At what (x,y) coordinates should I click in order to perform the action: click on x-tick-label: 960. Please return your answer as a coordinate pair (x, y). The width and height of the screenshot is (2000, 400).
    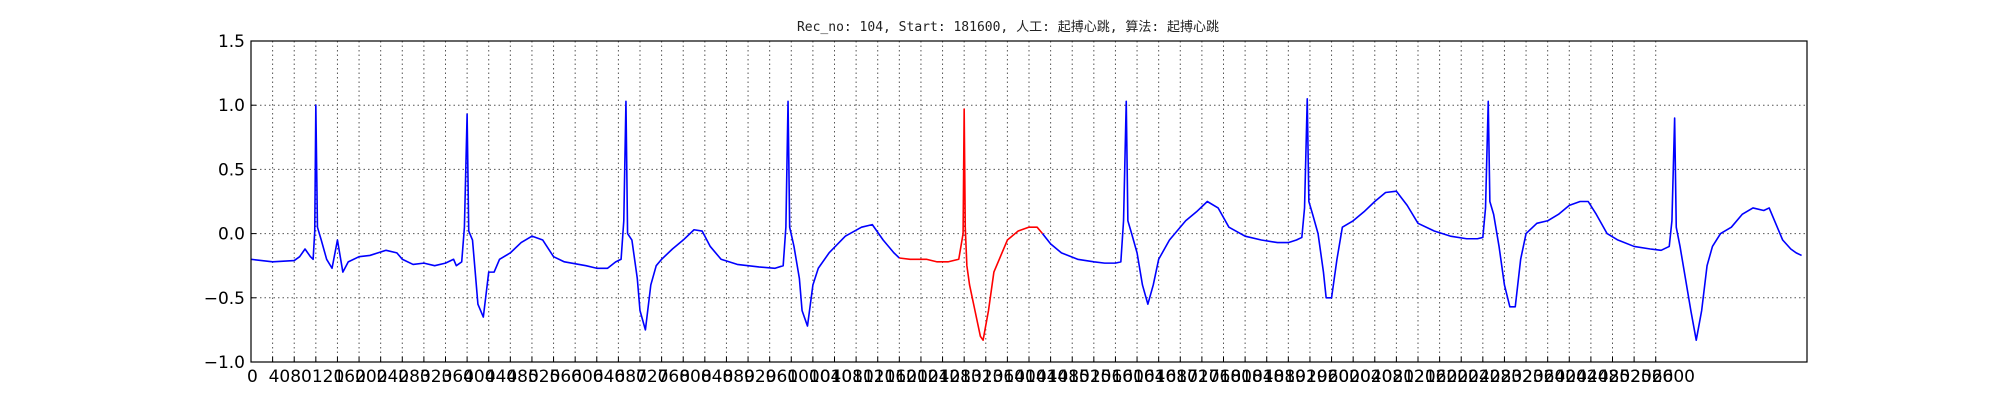
    Looking at the image, I should click on (782, 377).